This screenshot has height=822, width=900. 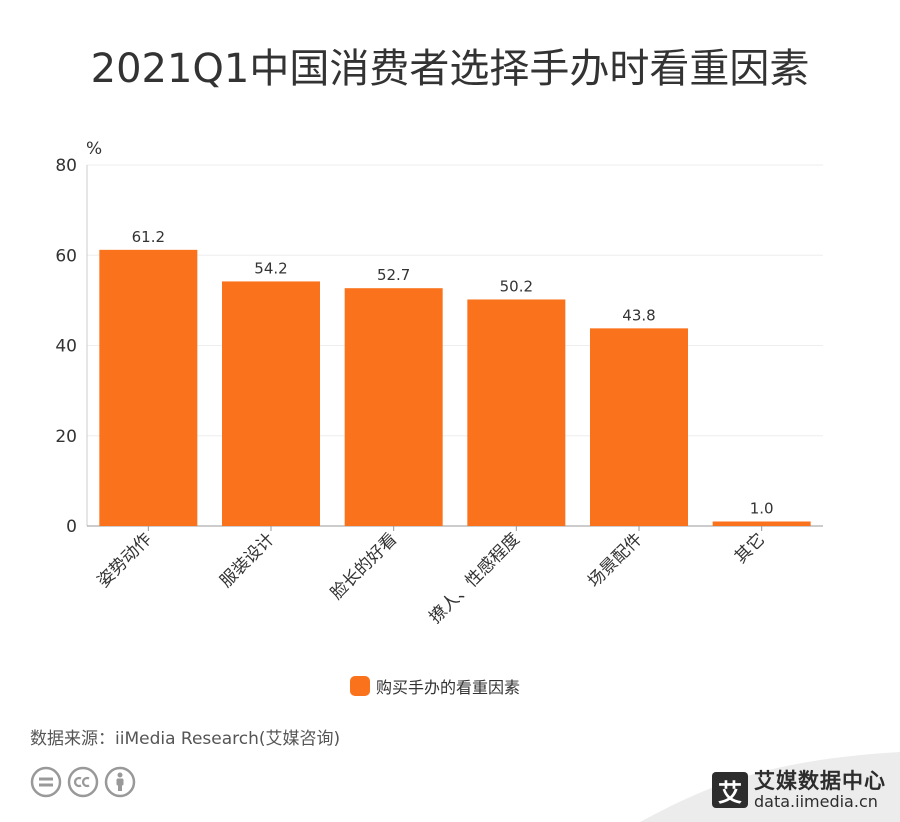 I want to click on brand-url: data.iimedia.cn, so click(x=816, y=802).